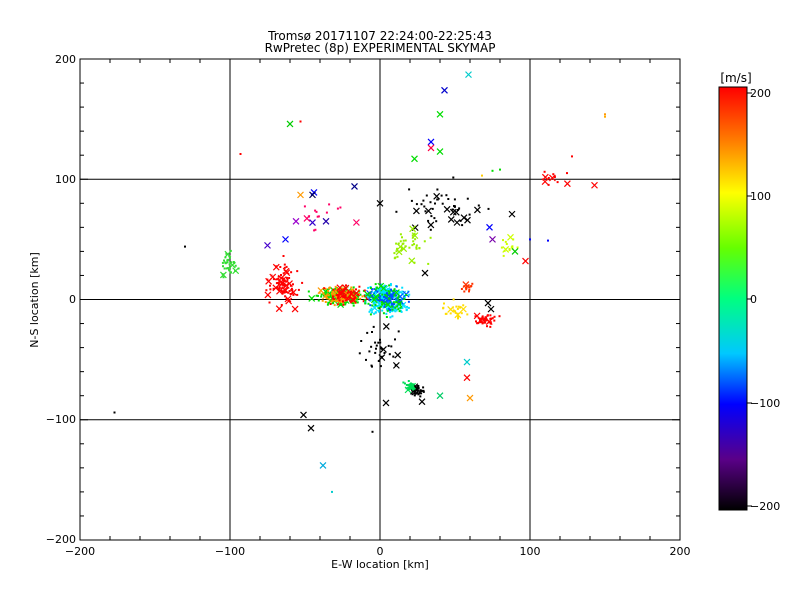 The height and width of the screenshot is (600, 800). What do you see at coordinates (61, 299) in the screenshot?
I see `y-tick-labels: 200 100 0 −100 −200` at bounding box center [61, 299].